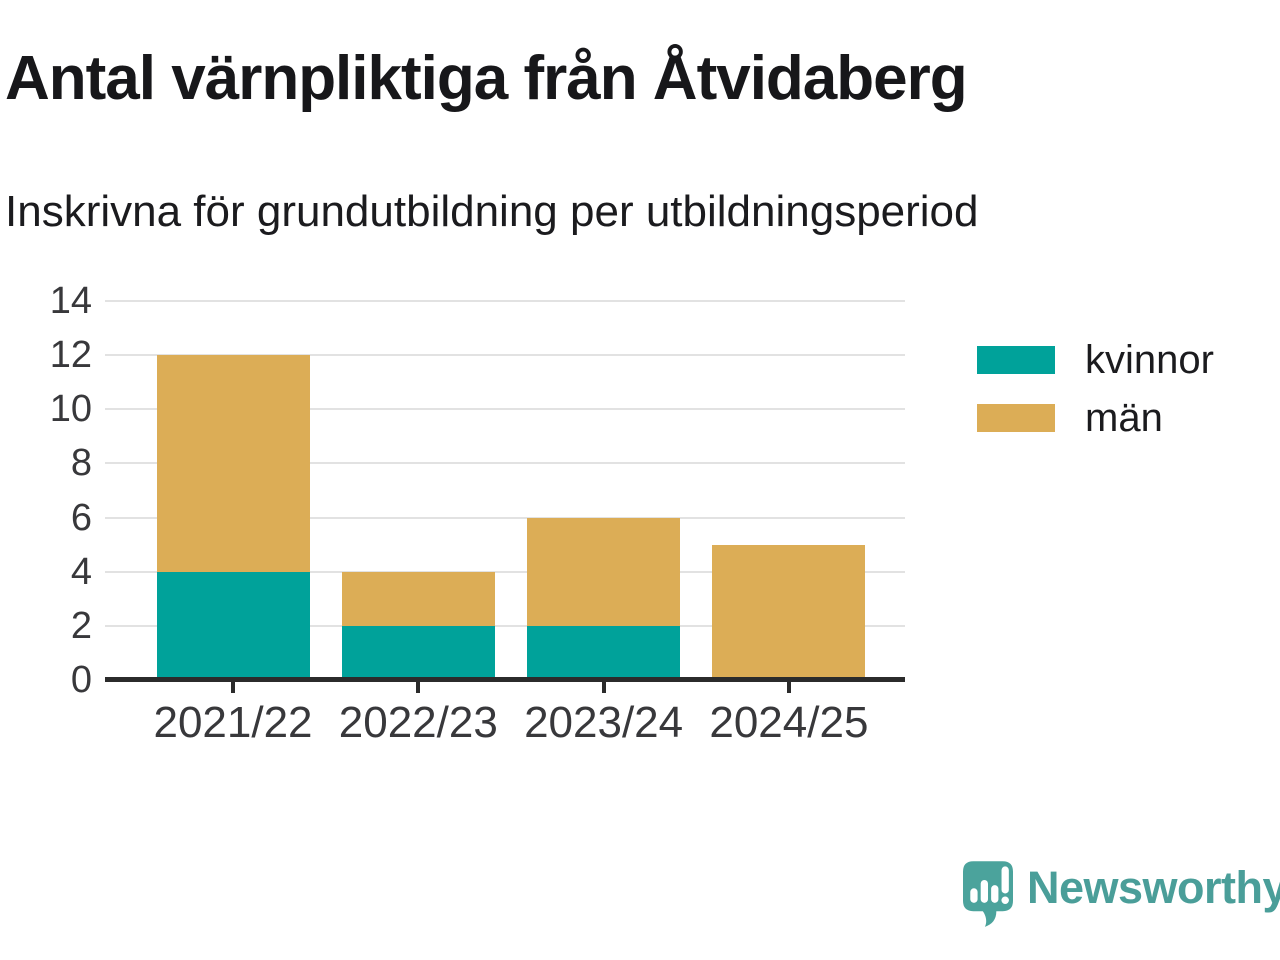 This screenshot has width=1280, height=960. I want to click on y-tick-label: 4, so click(81, 571).